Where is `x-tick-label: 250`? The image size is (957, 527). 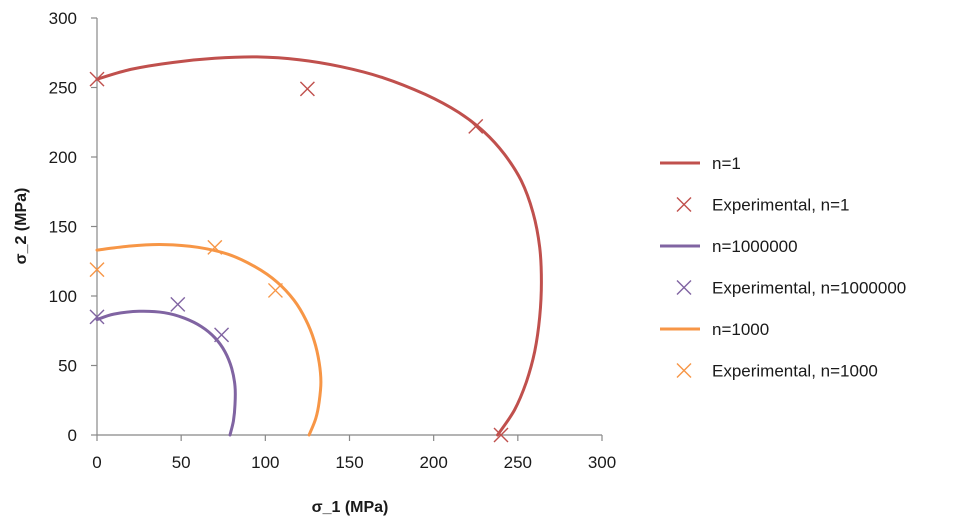
x-tick-label: 250 is located at coordinates (518, 462).